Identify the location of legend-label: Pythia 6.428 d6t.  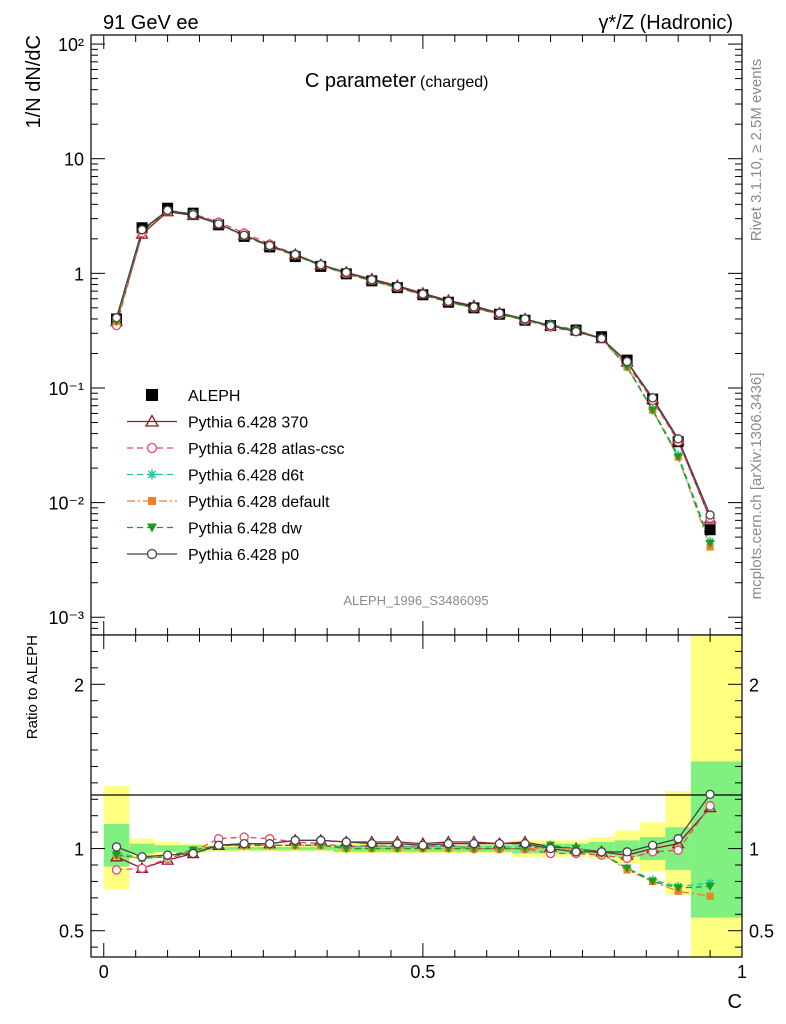
(246, 476).